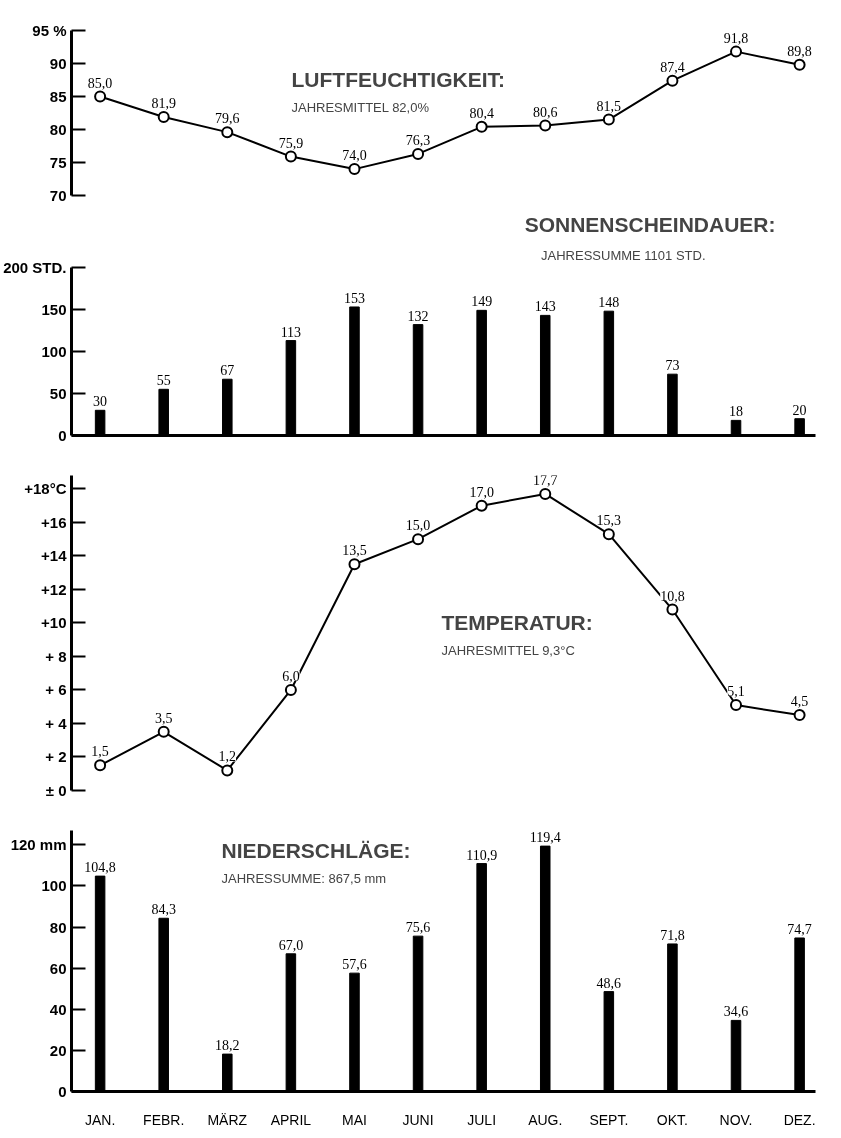  What do you see at coordinates (163, 103) in the screenshot?
I see `data-label: 81,9` at bounding box center [163, 103].